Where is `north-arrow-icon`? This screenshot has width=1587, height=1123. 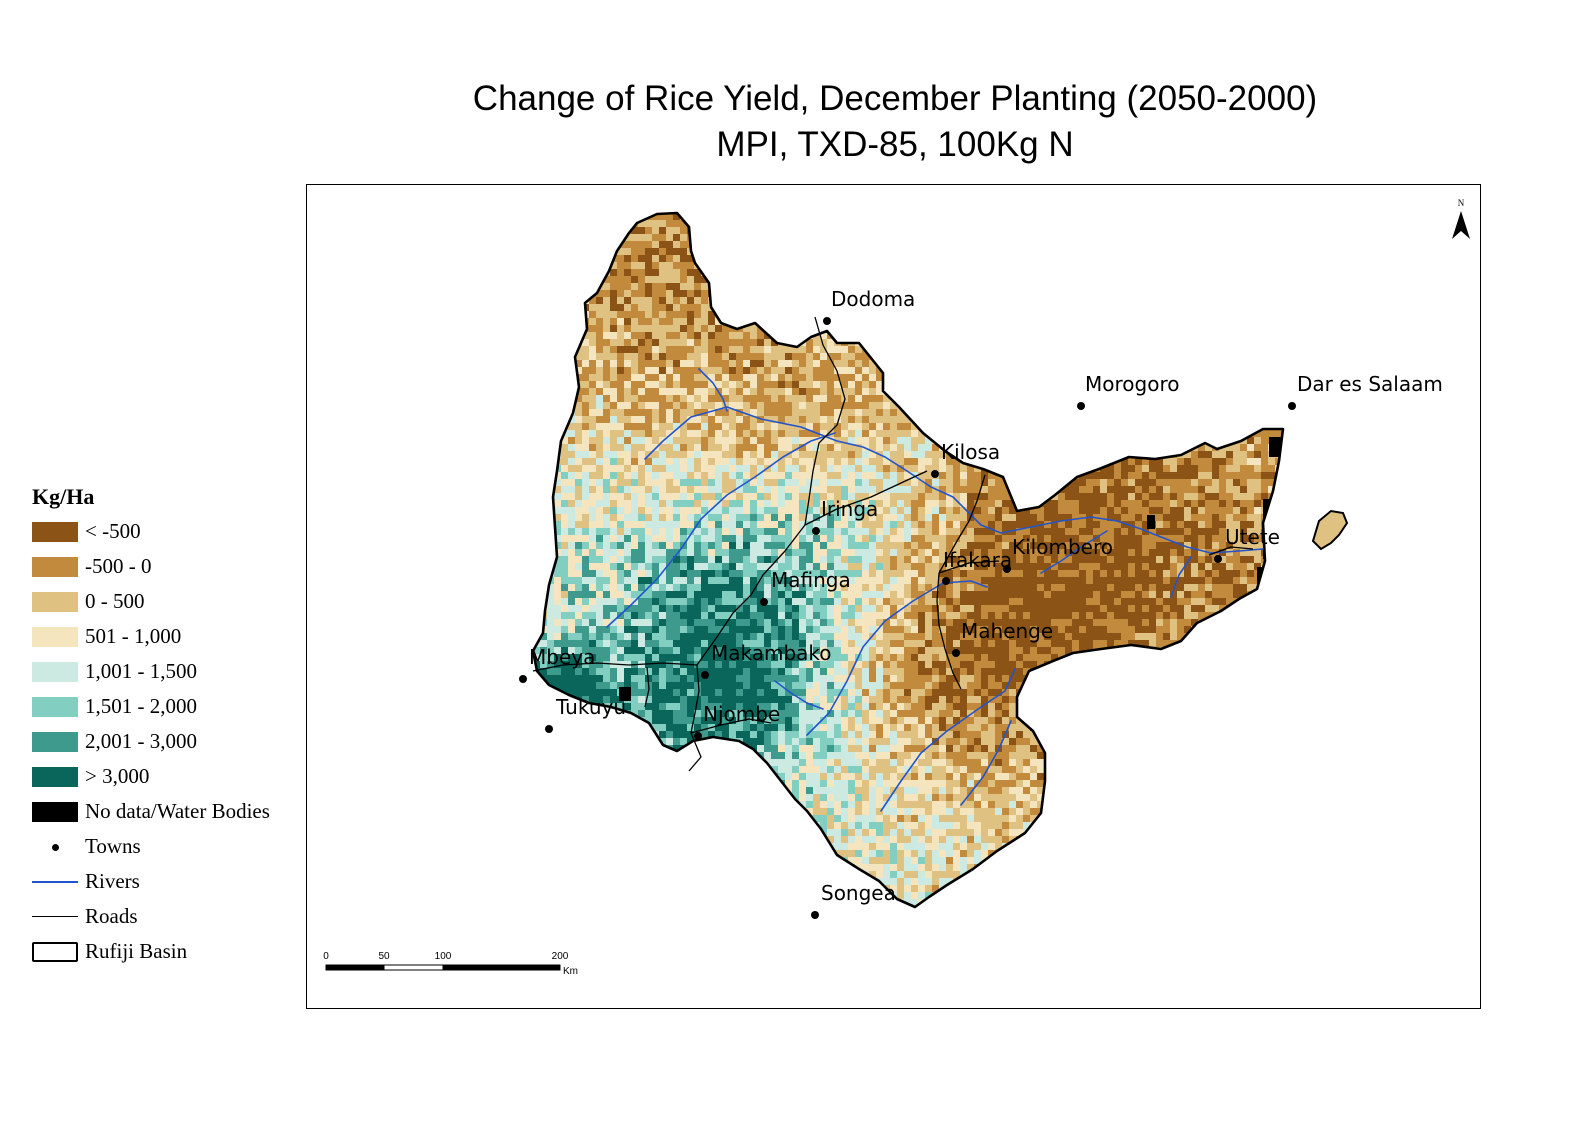
north-arrow-icon is located at coordinates (1461, 225).